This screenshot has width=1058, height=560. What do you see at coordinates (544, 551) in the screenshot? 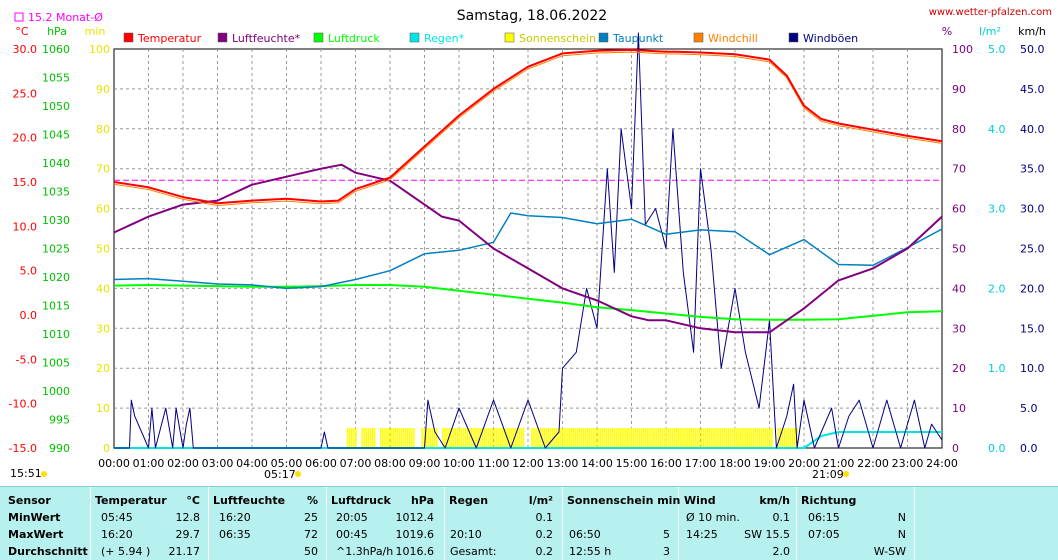
I see `stats-rain-value: 0.2` at bounding box center [544, 551].